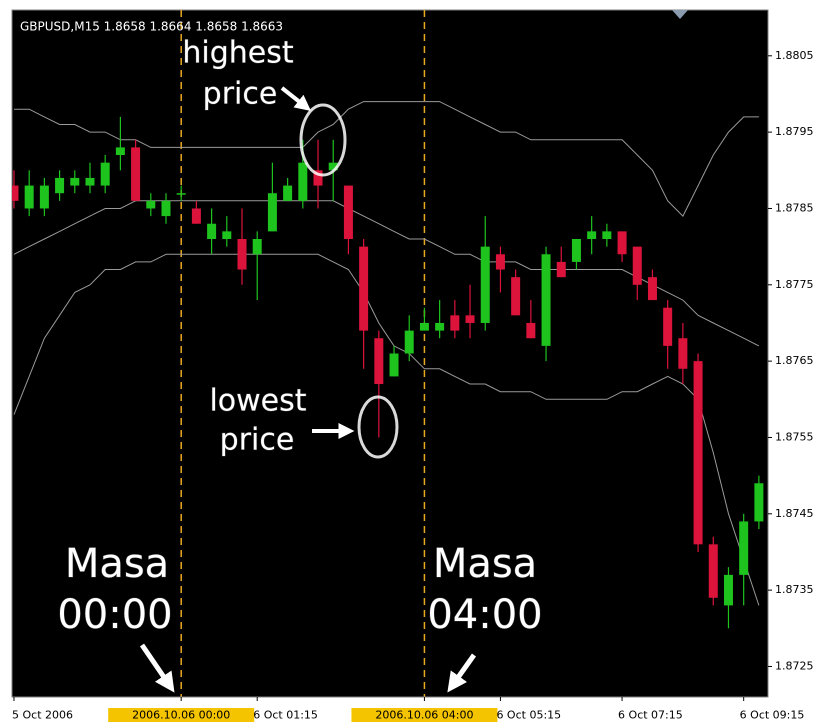 The width and height of the screenshot is (824, 725). What do you see at coordinates (772, 715) in the screenshot?
I see `x-tick-label: 6 Oct 09:15` at bounding box center [772, 715].